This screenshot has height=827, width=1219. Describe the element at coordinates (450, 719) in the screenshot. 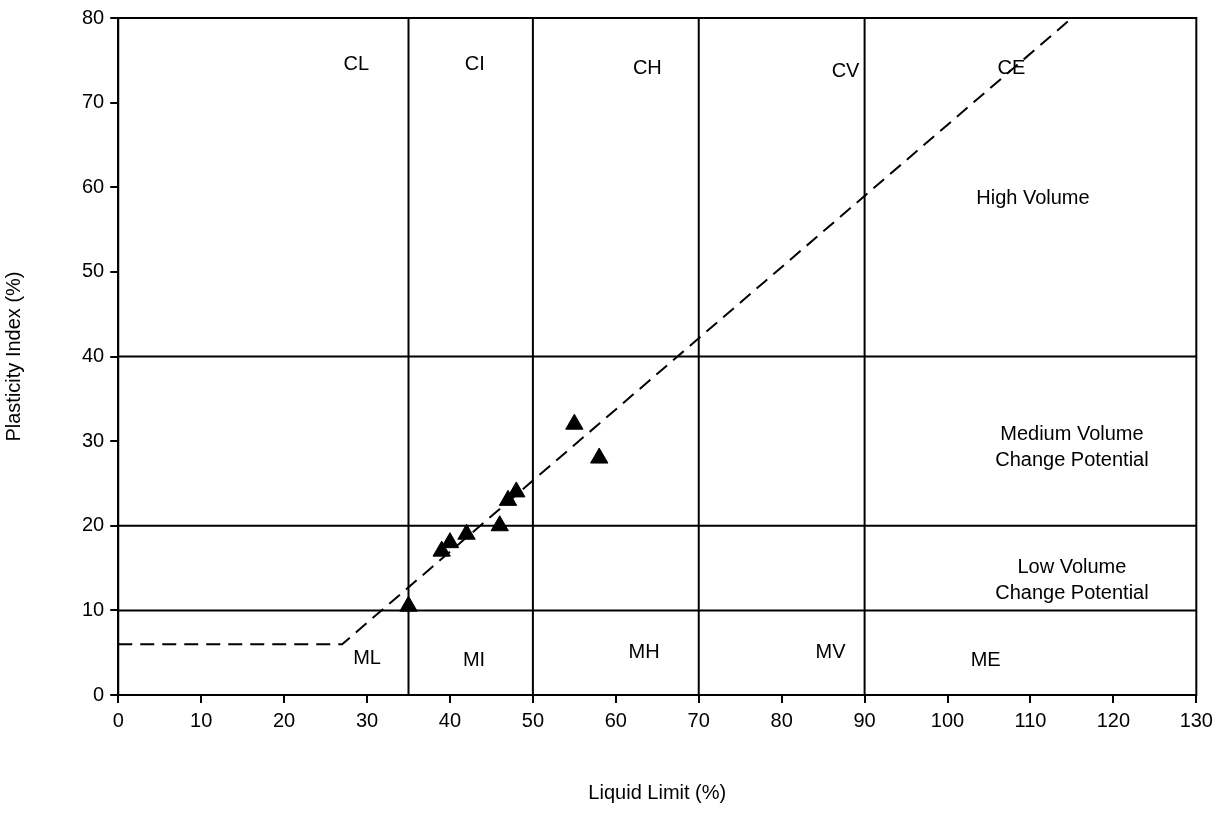

I see `x-tick-label: 40` at that location.